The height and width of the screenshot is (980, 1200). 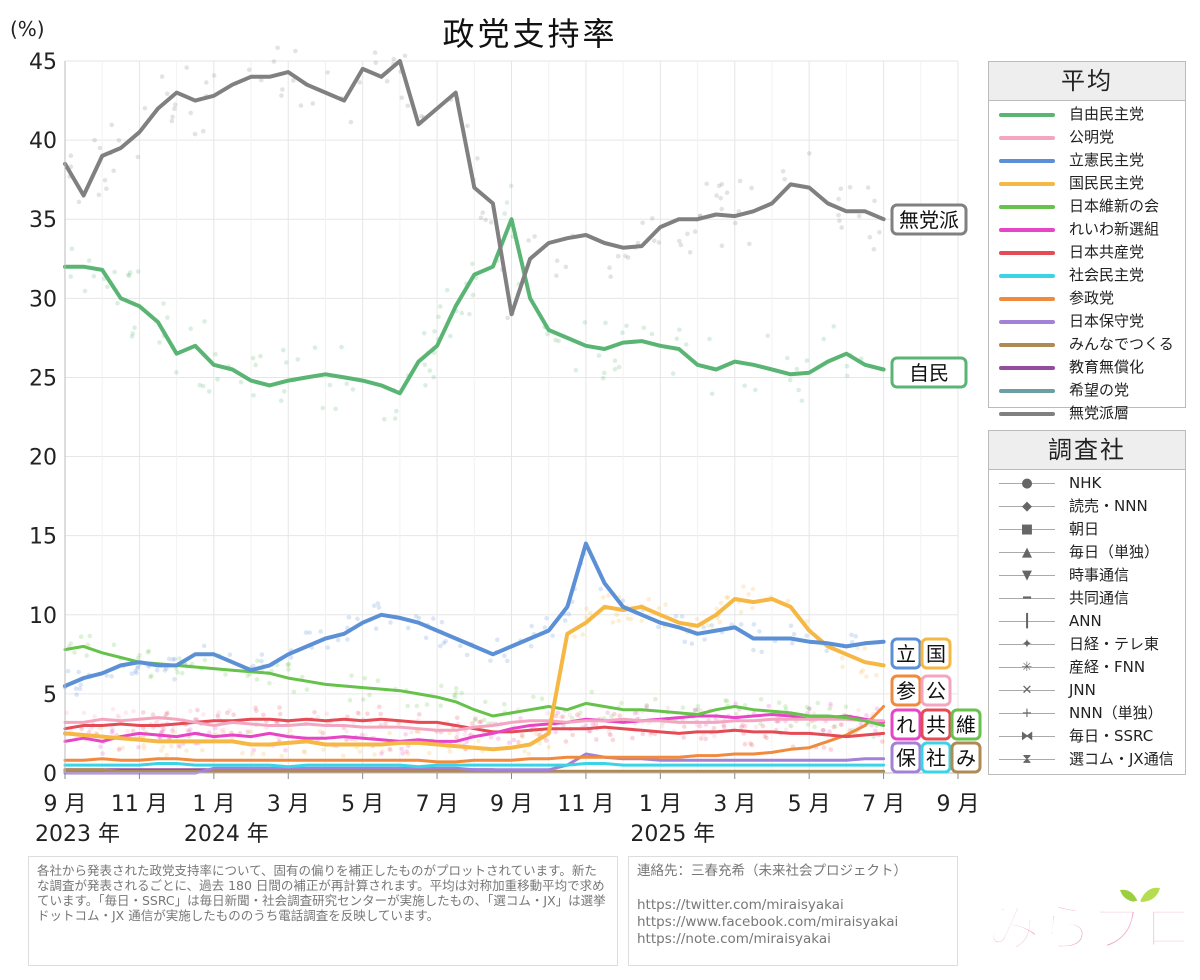 I want to click on link-note: https://note.com/miraisyakai, so click(x=734, y=939).